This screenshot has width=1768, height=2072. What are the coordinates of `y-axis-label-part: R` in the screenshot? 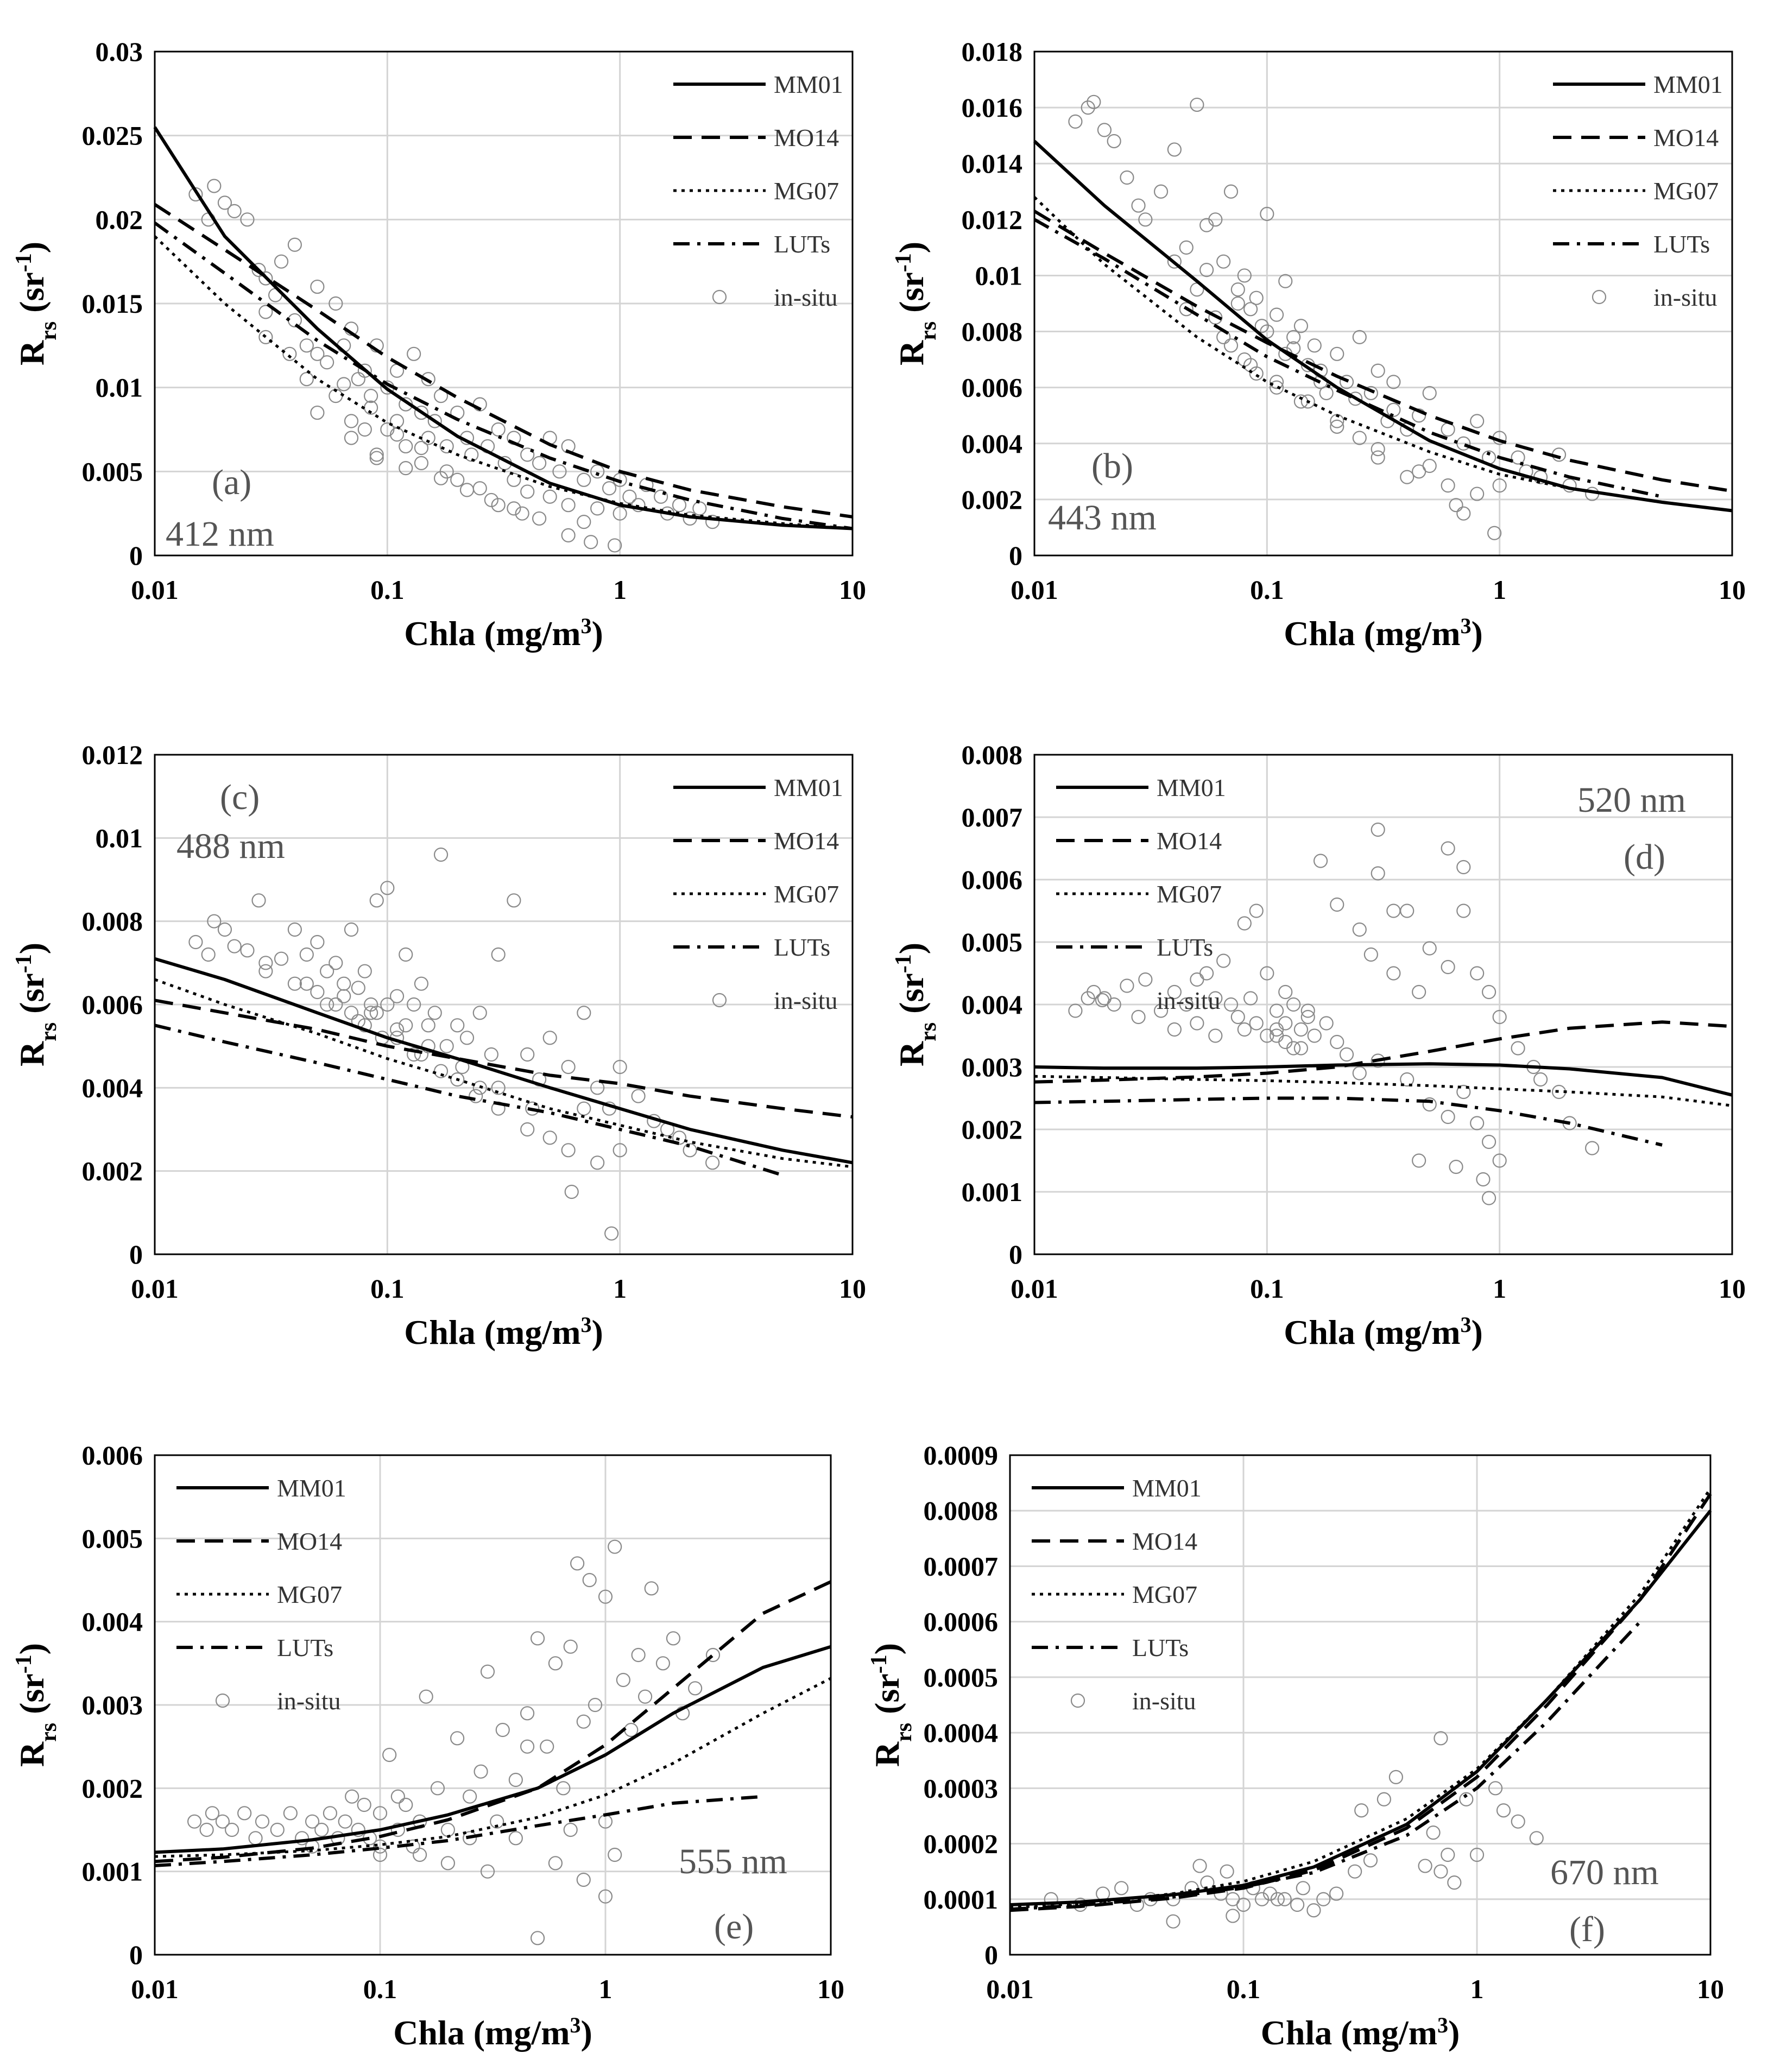 It's located at (31, 1754).